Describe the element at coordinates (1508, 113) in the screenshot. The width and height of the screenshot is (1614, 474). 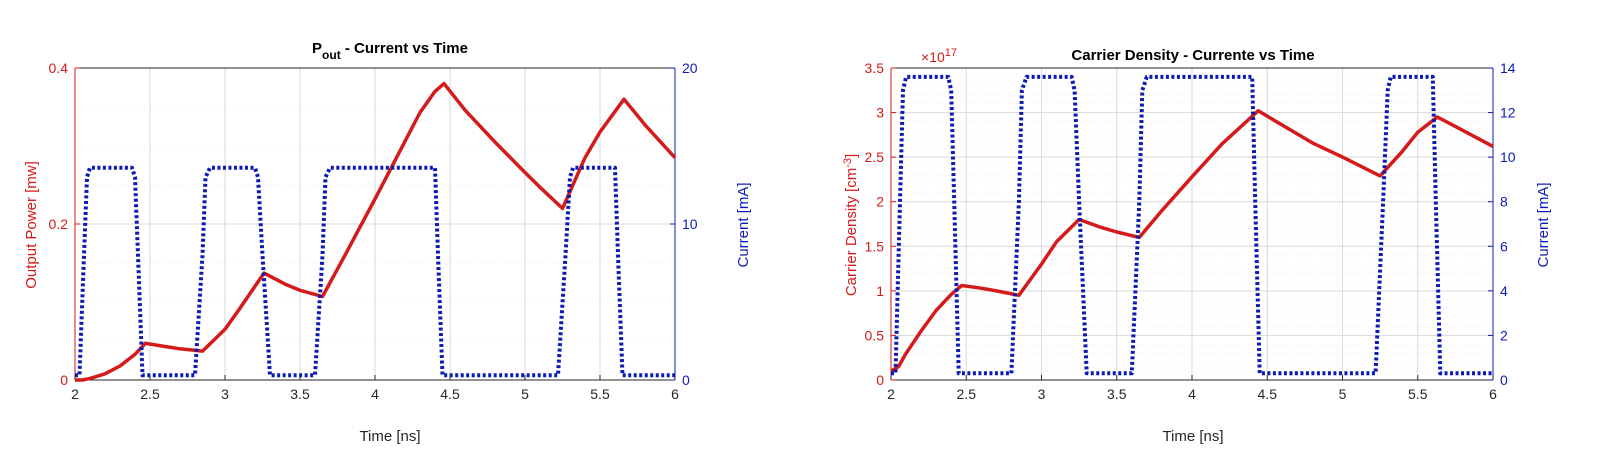
I see `y-right-tick-label: 12` at that location.